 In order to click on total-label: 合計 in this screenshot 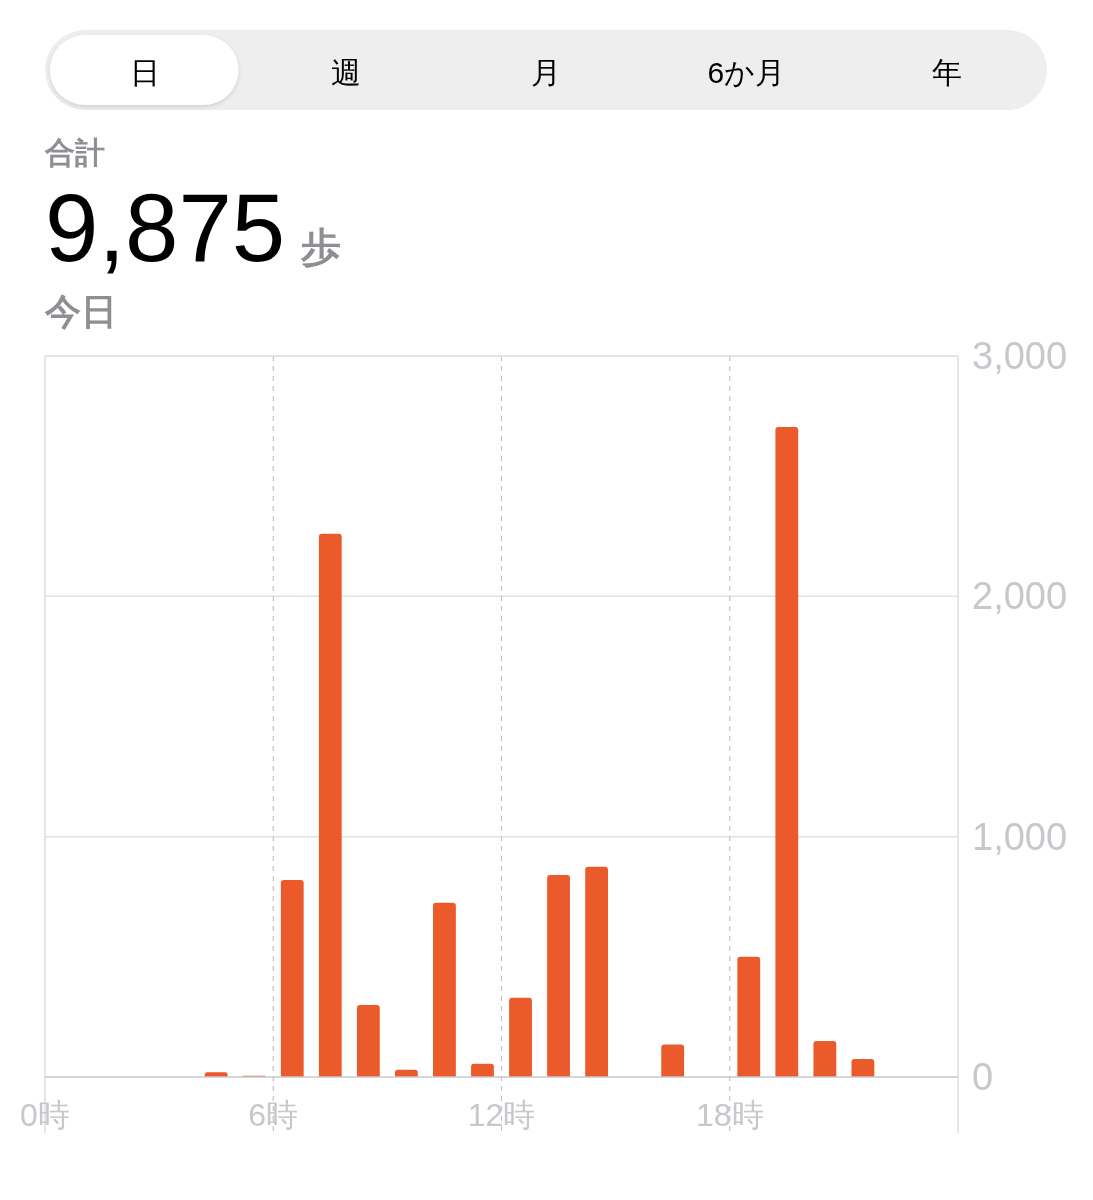, I will do `click(75, 152)`.